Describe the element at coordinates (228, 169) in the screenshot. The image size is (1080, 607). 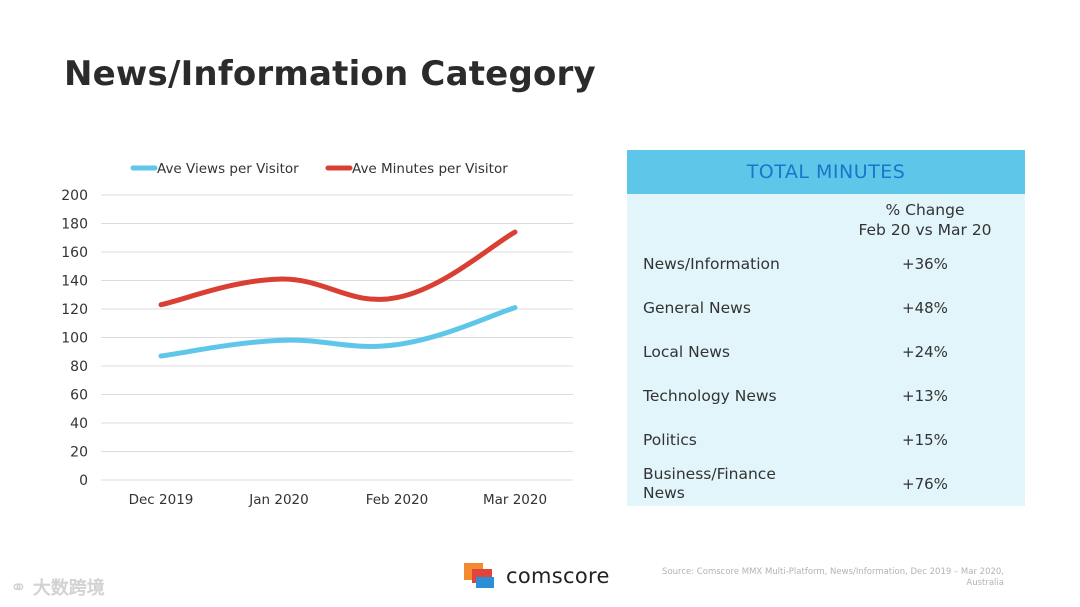
I see `legend-label: Ave Views per Visitor` at that location.